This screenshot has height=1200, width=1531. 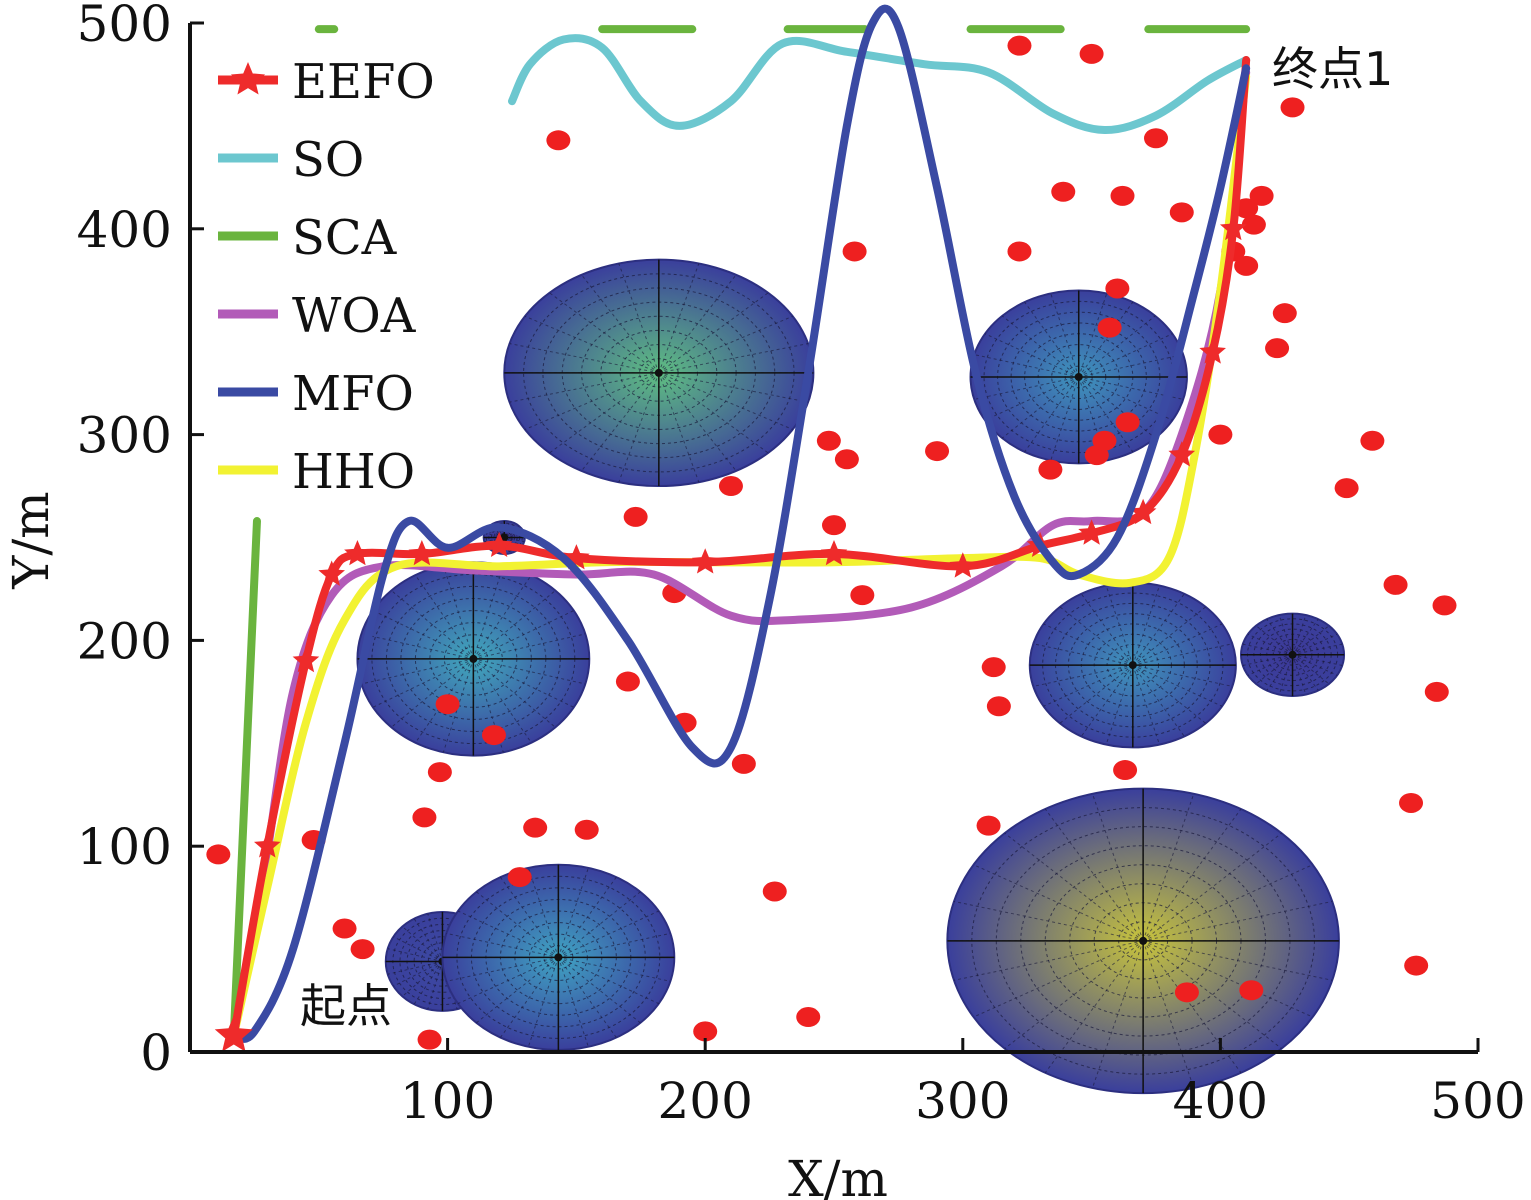 I want to click on y-axis-title: Y/m, so click(x=31, y=540).